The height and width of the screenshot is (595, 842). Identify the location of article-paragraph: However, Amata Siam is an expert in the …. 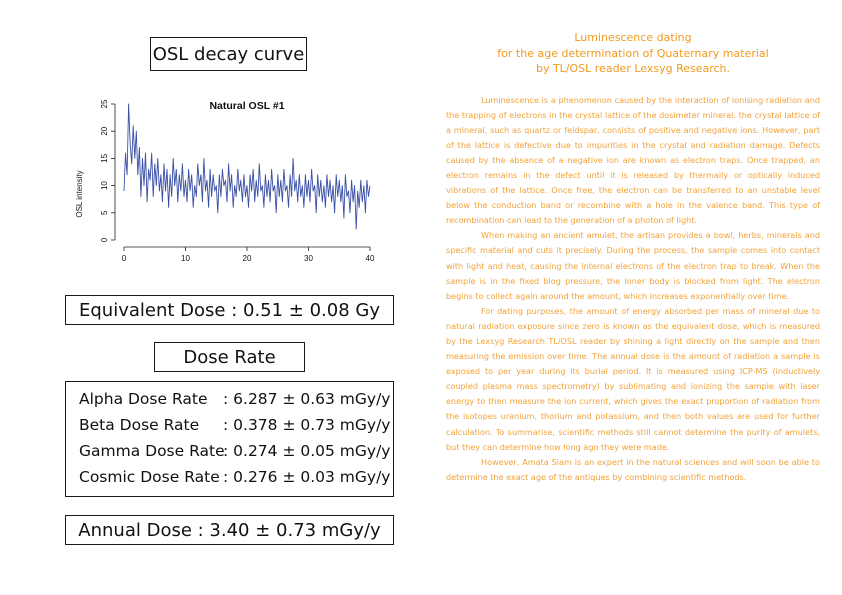
(633, 469).